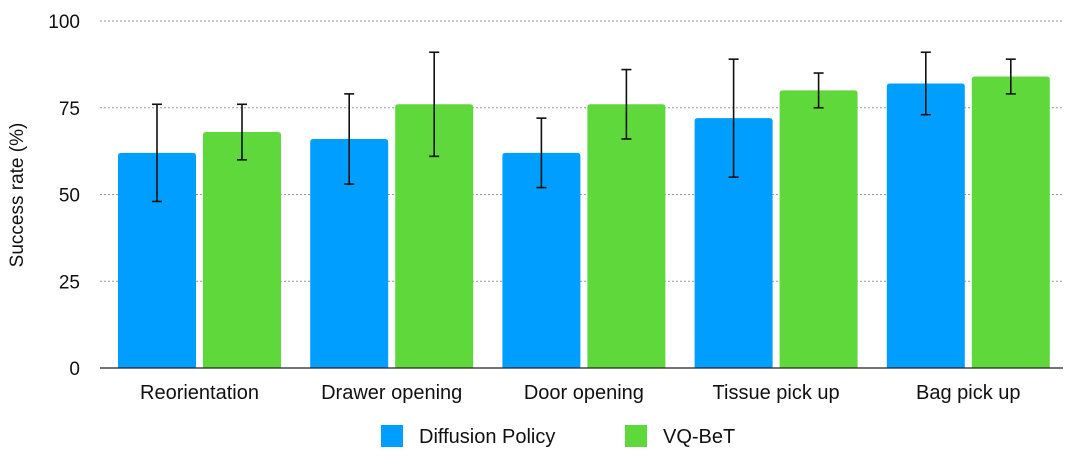 The height and width of the screenshot is (458, 1080). Describe the element at coordinates (392, 436) in the screenshot. I see `legend-swatch-diffusion-policy` at that location.